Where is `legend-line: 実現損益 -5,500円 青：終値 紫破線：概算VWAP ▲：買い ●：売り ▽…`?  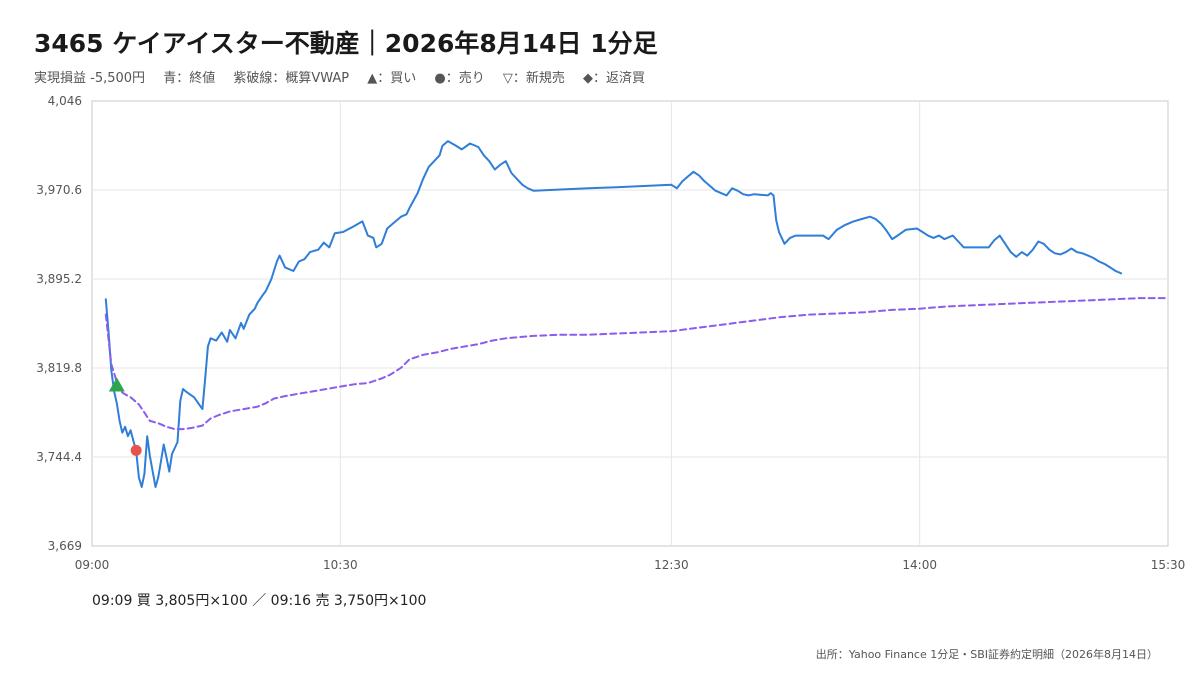 legend-line: 実現損益 -5,500円 青：終値 紫破線：概算VWAP ▲：買い ●：売り ▽… is located at coordinates (346, 76).